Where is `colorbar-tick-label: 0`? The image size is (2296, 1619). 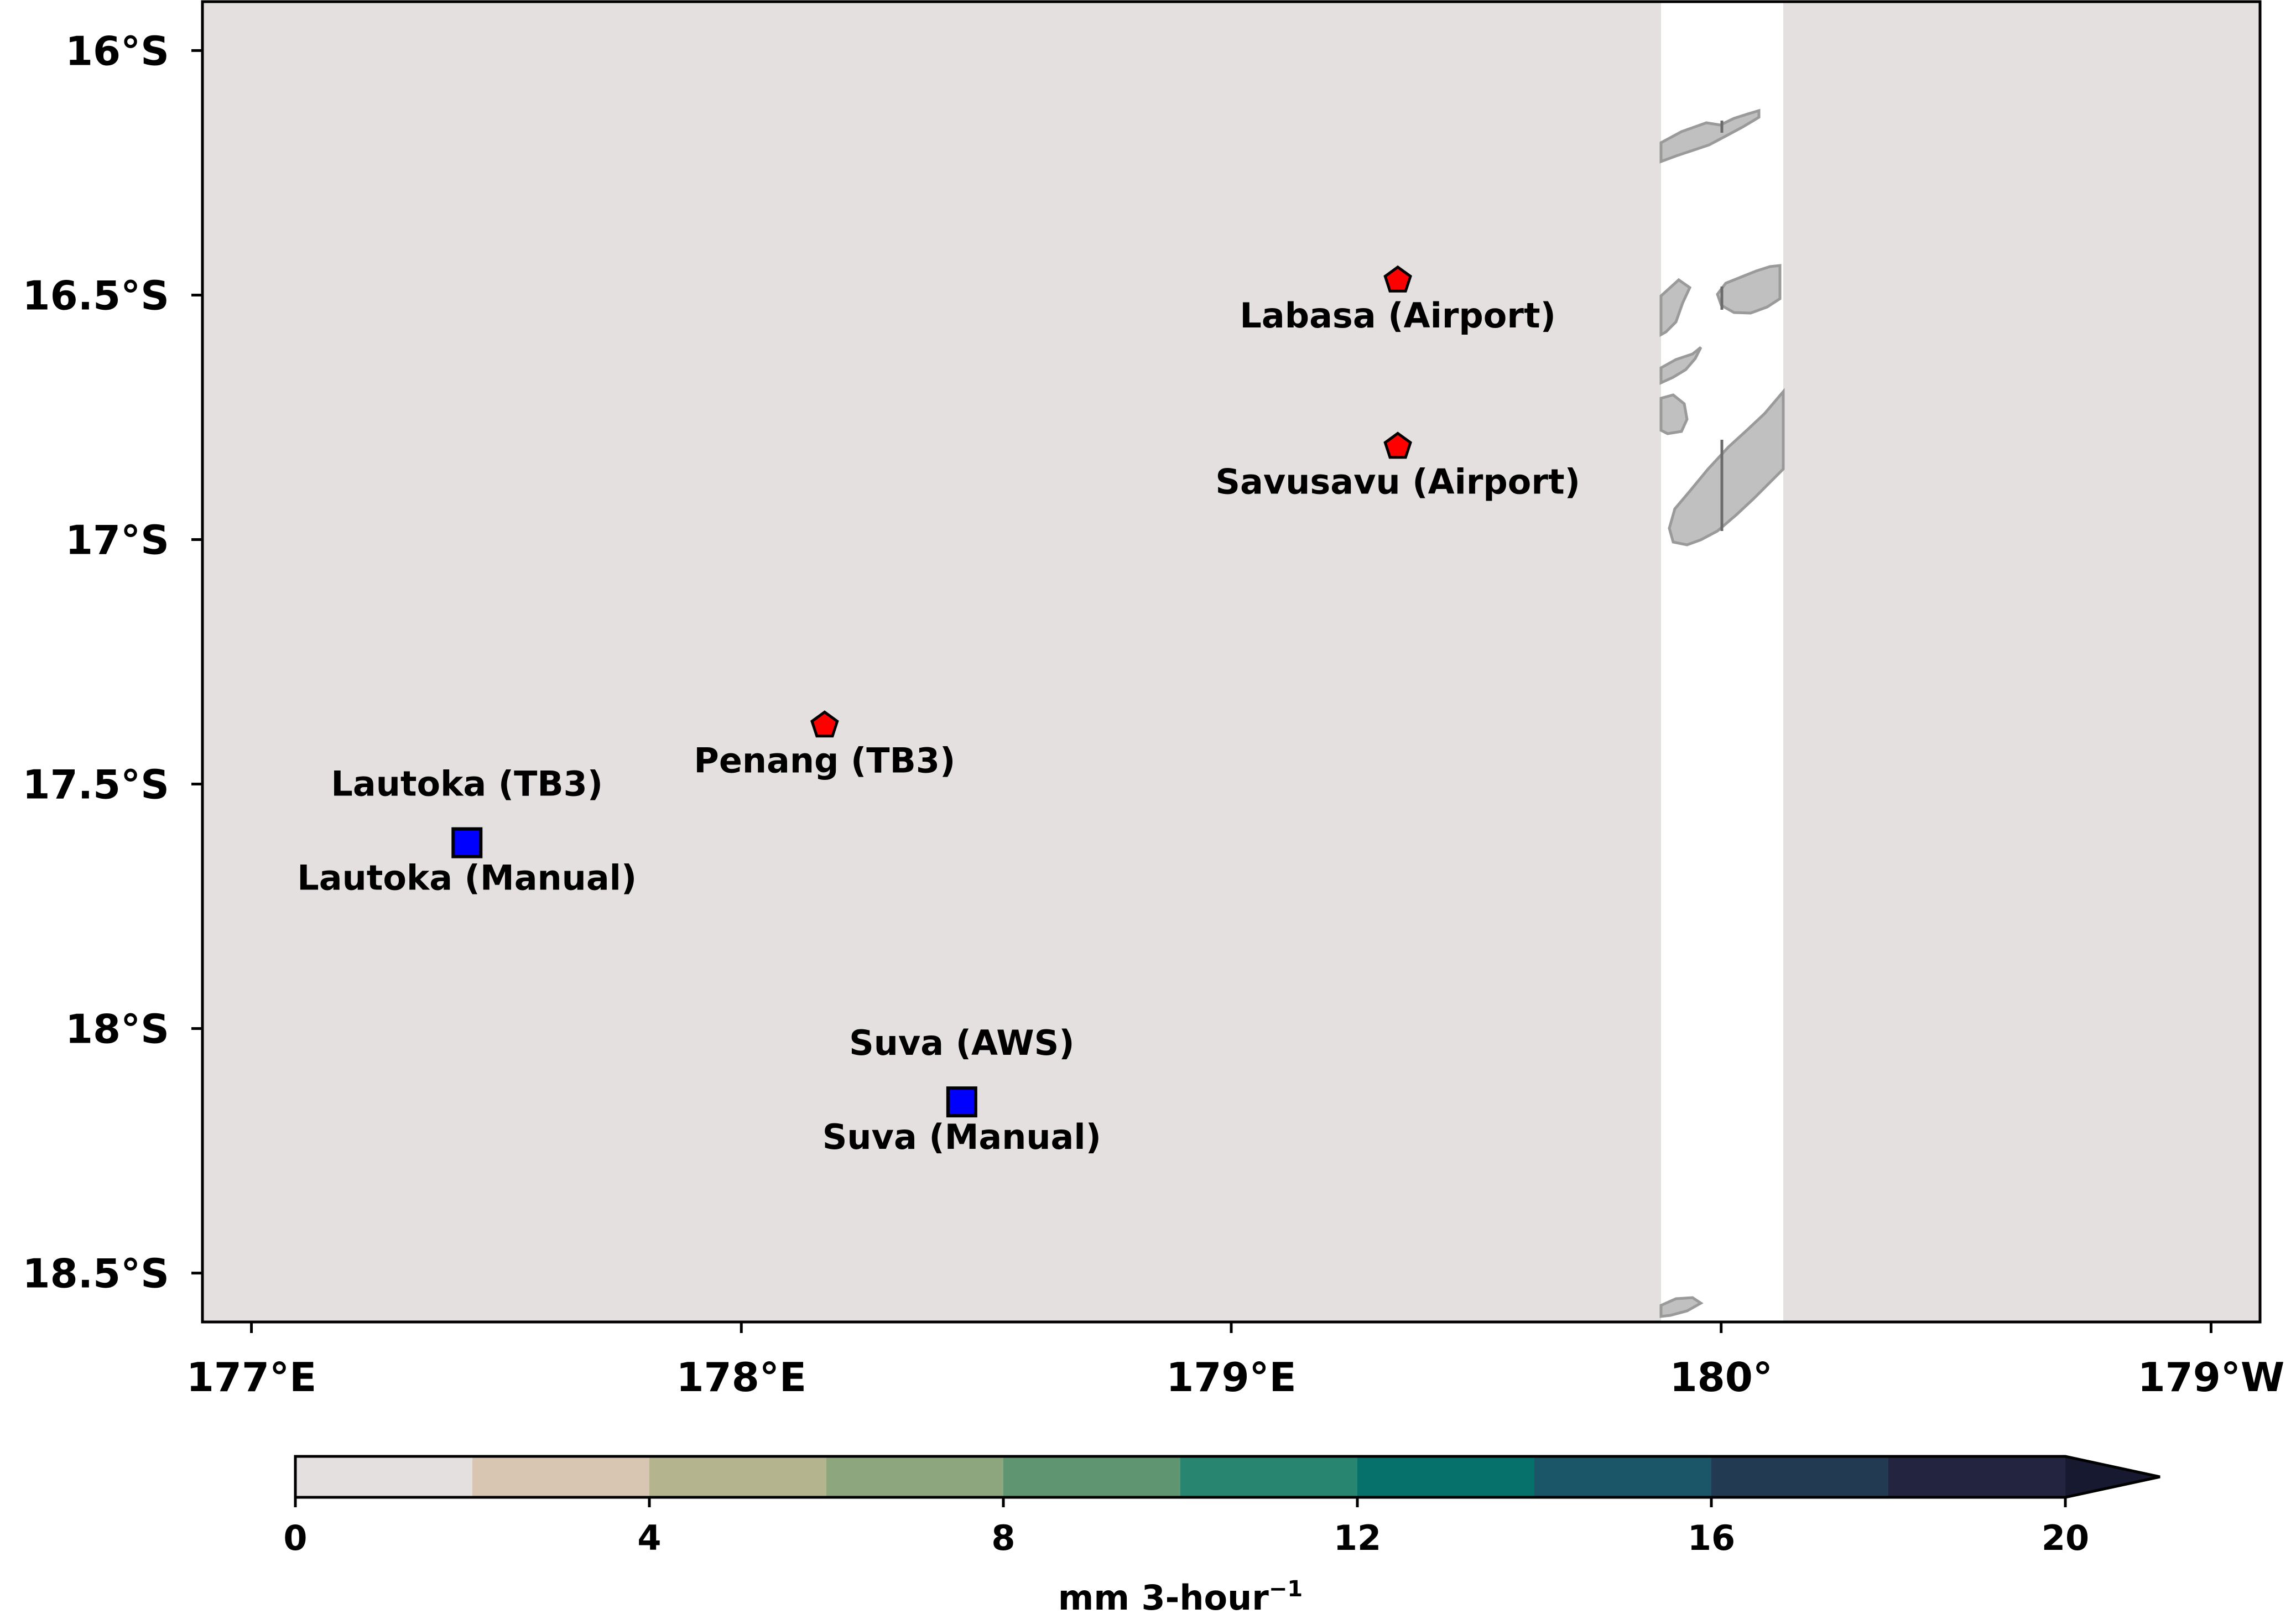 colorbar-tick-label: 0 is located at coordinates (295, 1538).